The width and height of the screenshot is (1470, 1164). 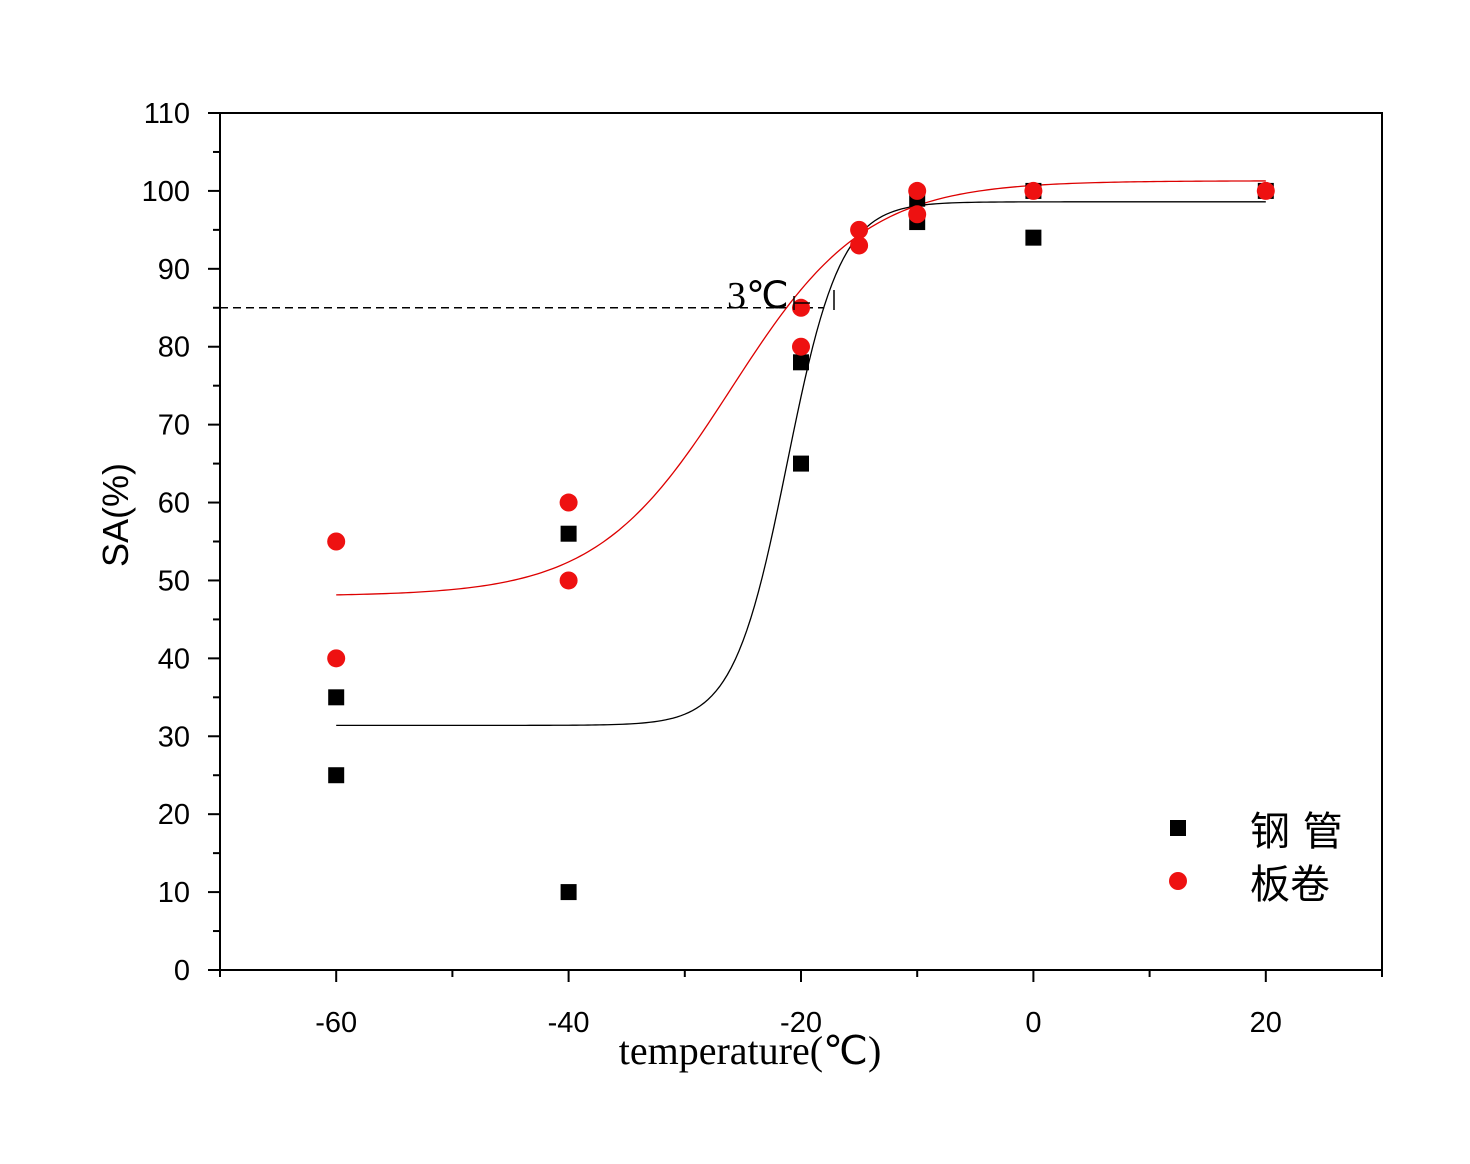 What do you see at coordinates (1178, 881) in the screenshot?
I see `legend-marker-coil` at bounding box center [1178, 881].